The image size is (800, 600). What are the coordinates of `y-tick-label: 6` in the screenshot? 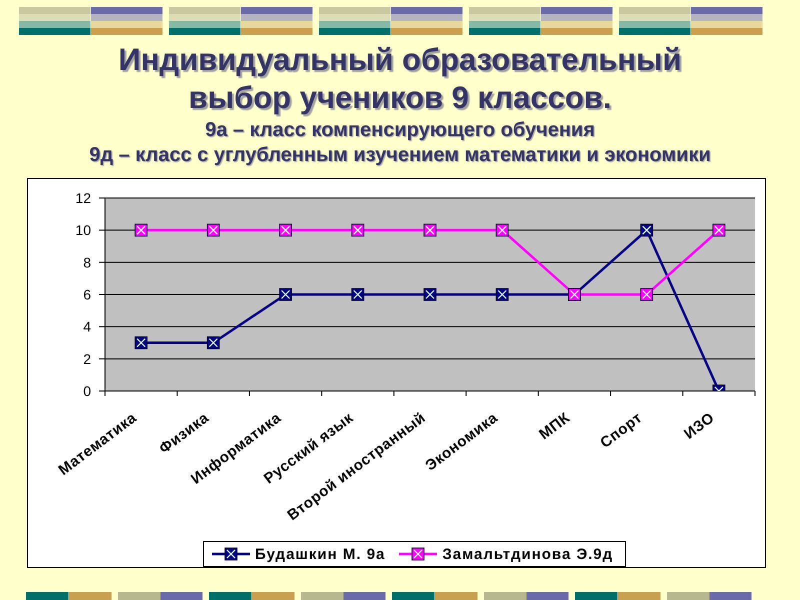 It's located at (87, 294).